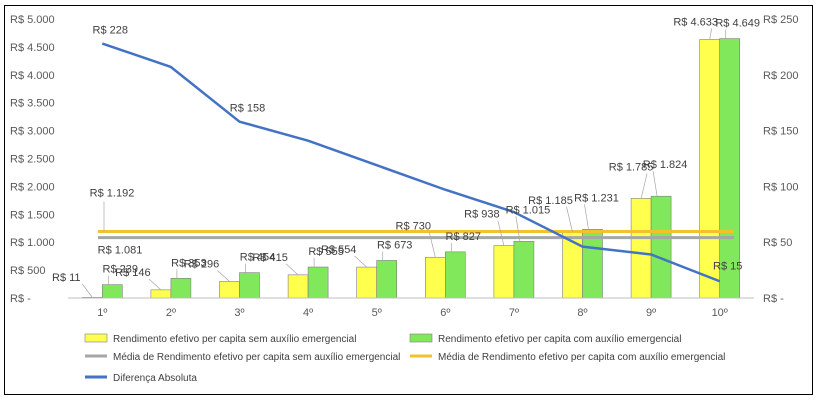 This screenshot has height=401, width=820. What do you see at coordinates (445, 313) in the screenshot?
I see `x-tick-label: 6º` at bounding box center [445, 313].